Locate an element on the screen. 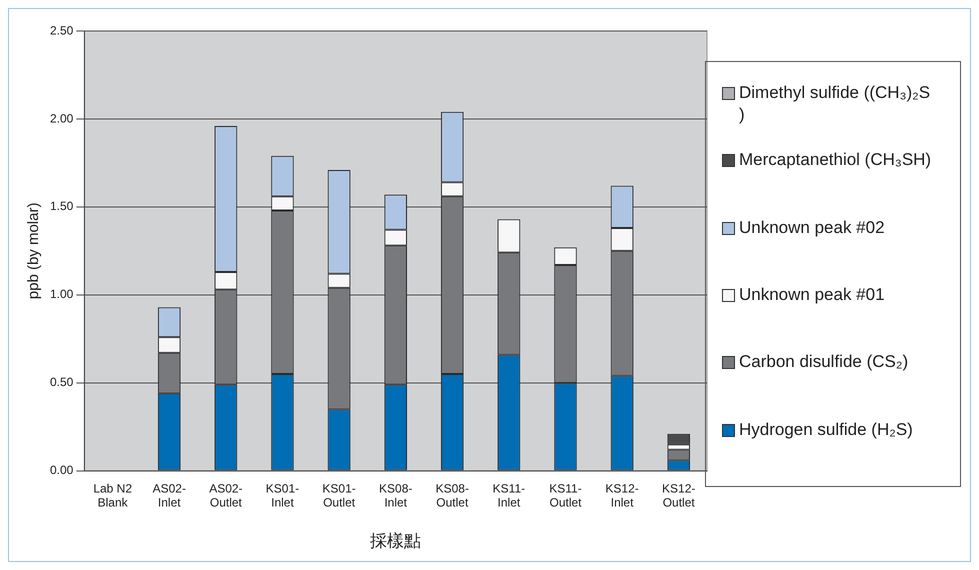  legend-label: Hydrogen sulfide (H₂S) is located at coordinates (826, 429).